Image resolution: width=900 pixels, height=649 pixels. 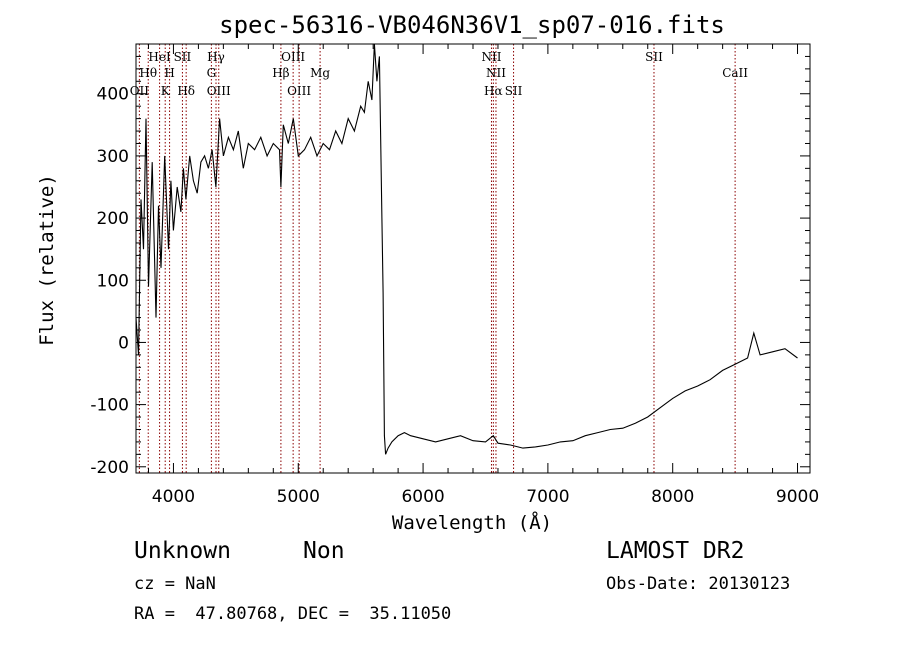 I want to click on chart-title: spec-56316-VB046N36V1_sp07-016.fits, so click(x=472, y=25).